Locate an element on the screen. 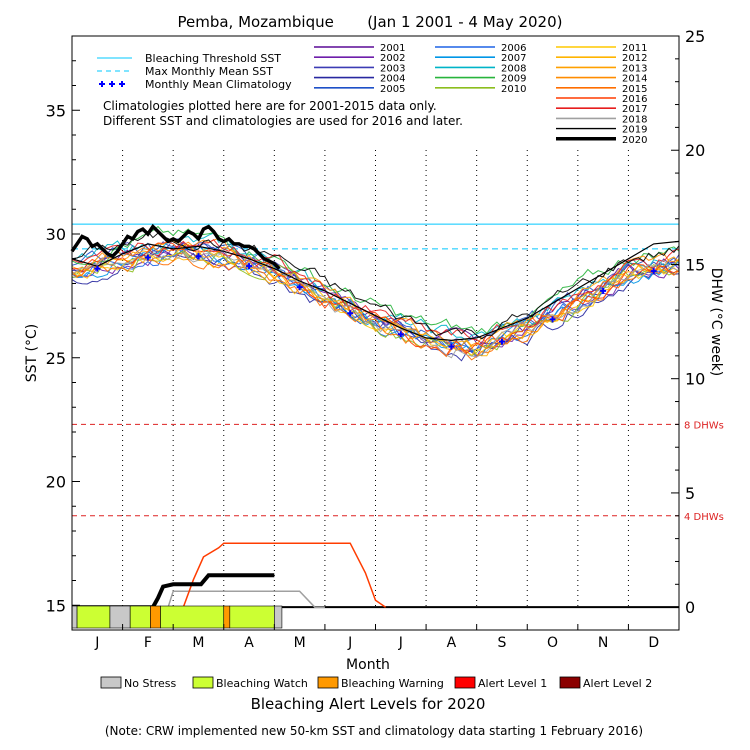 The height and width of the screenshot is (750, 750). year-legend-label: 2020 is located at coordinates (634, 140).